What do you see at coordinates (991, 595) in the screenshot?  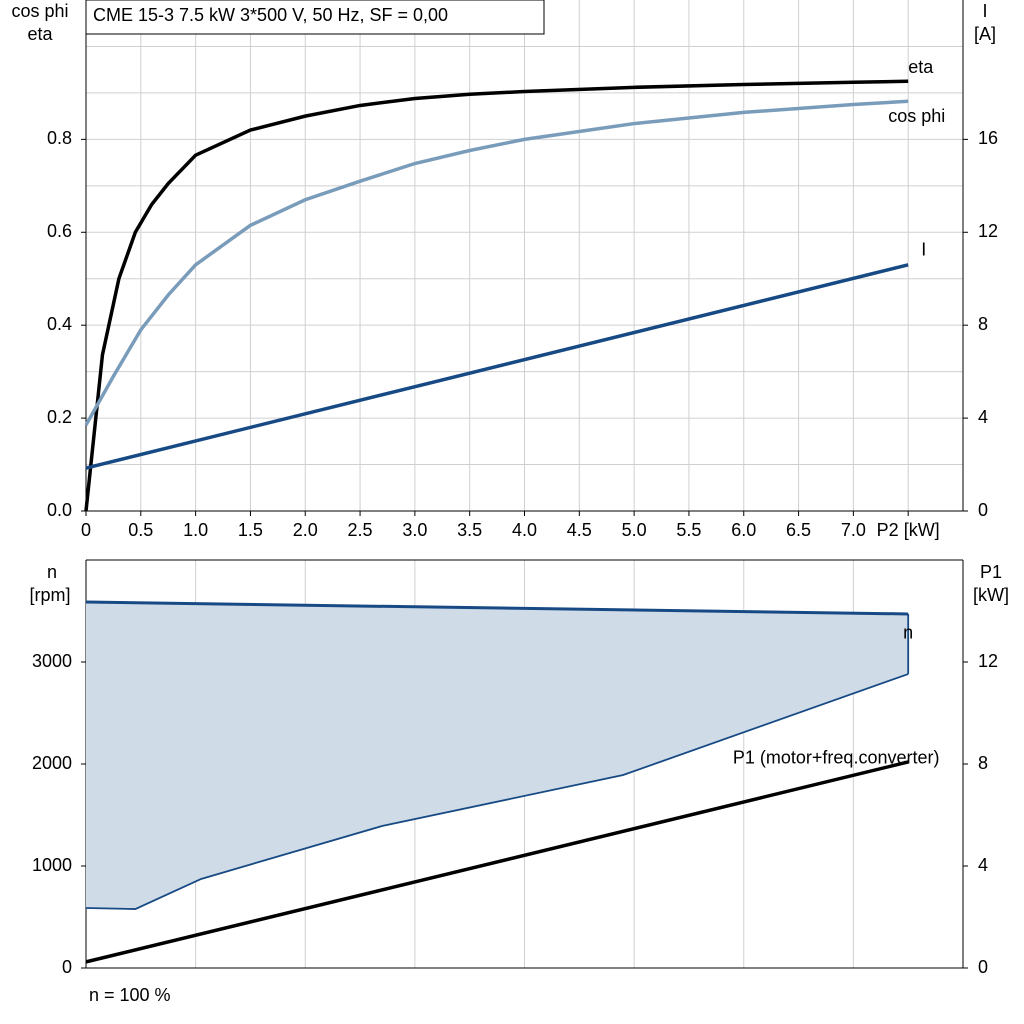 I see `y2-axis-label: [kW]` at bounding box center [991, 595].